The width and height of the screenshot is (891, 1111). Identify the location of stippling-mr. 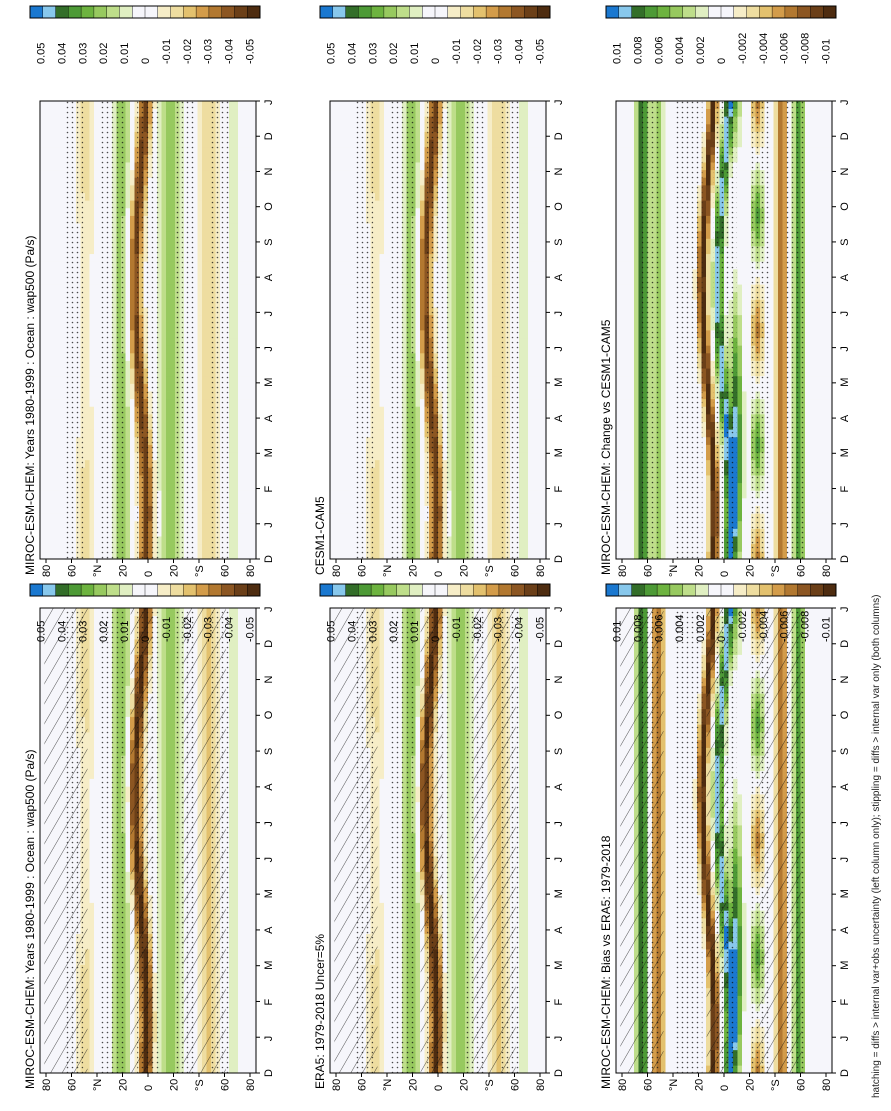
(438, 330).